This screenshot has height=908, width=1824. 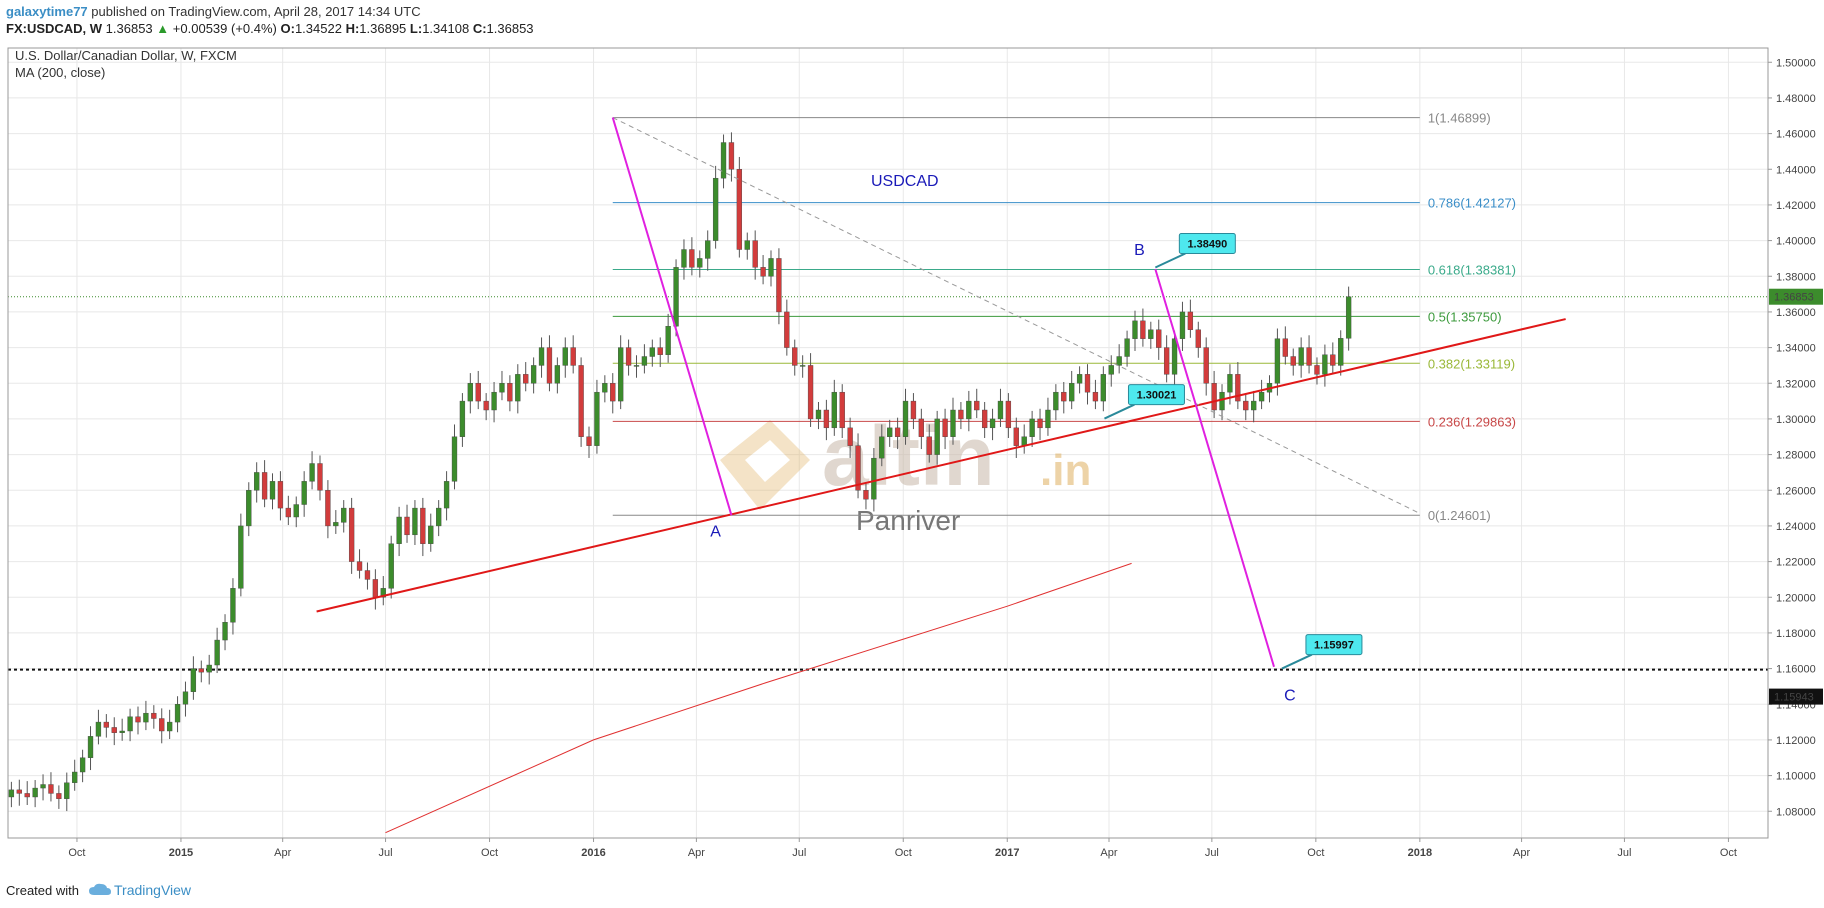 I want to click on callout-label: 1.30021, so click(x=1157, y=396).